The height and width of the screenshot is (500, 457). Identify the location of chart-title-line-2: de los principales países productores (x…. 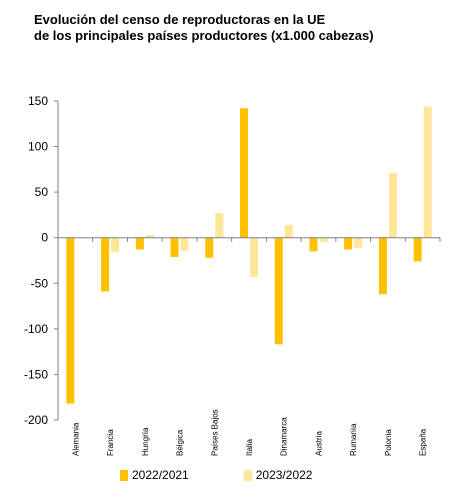
(204, 35).